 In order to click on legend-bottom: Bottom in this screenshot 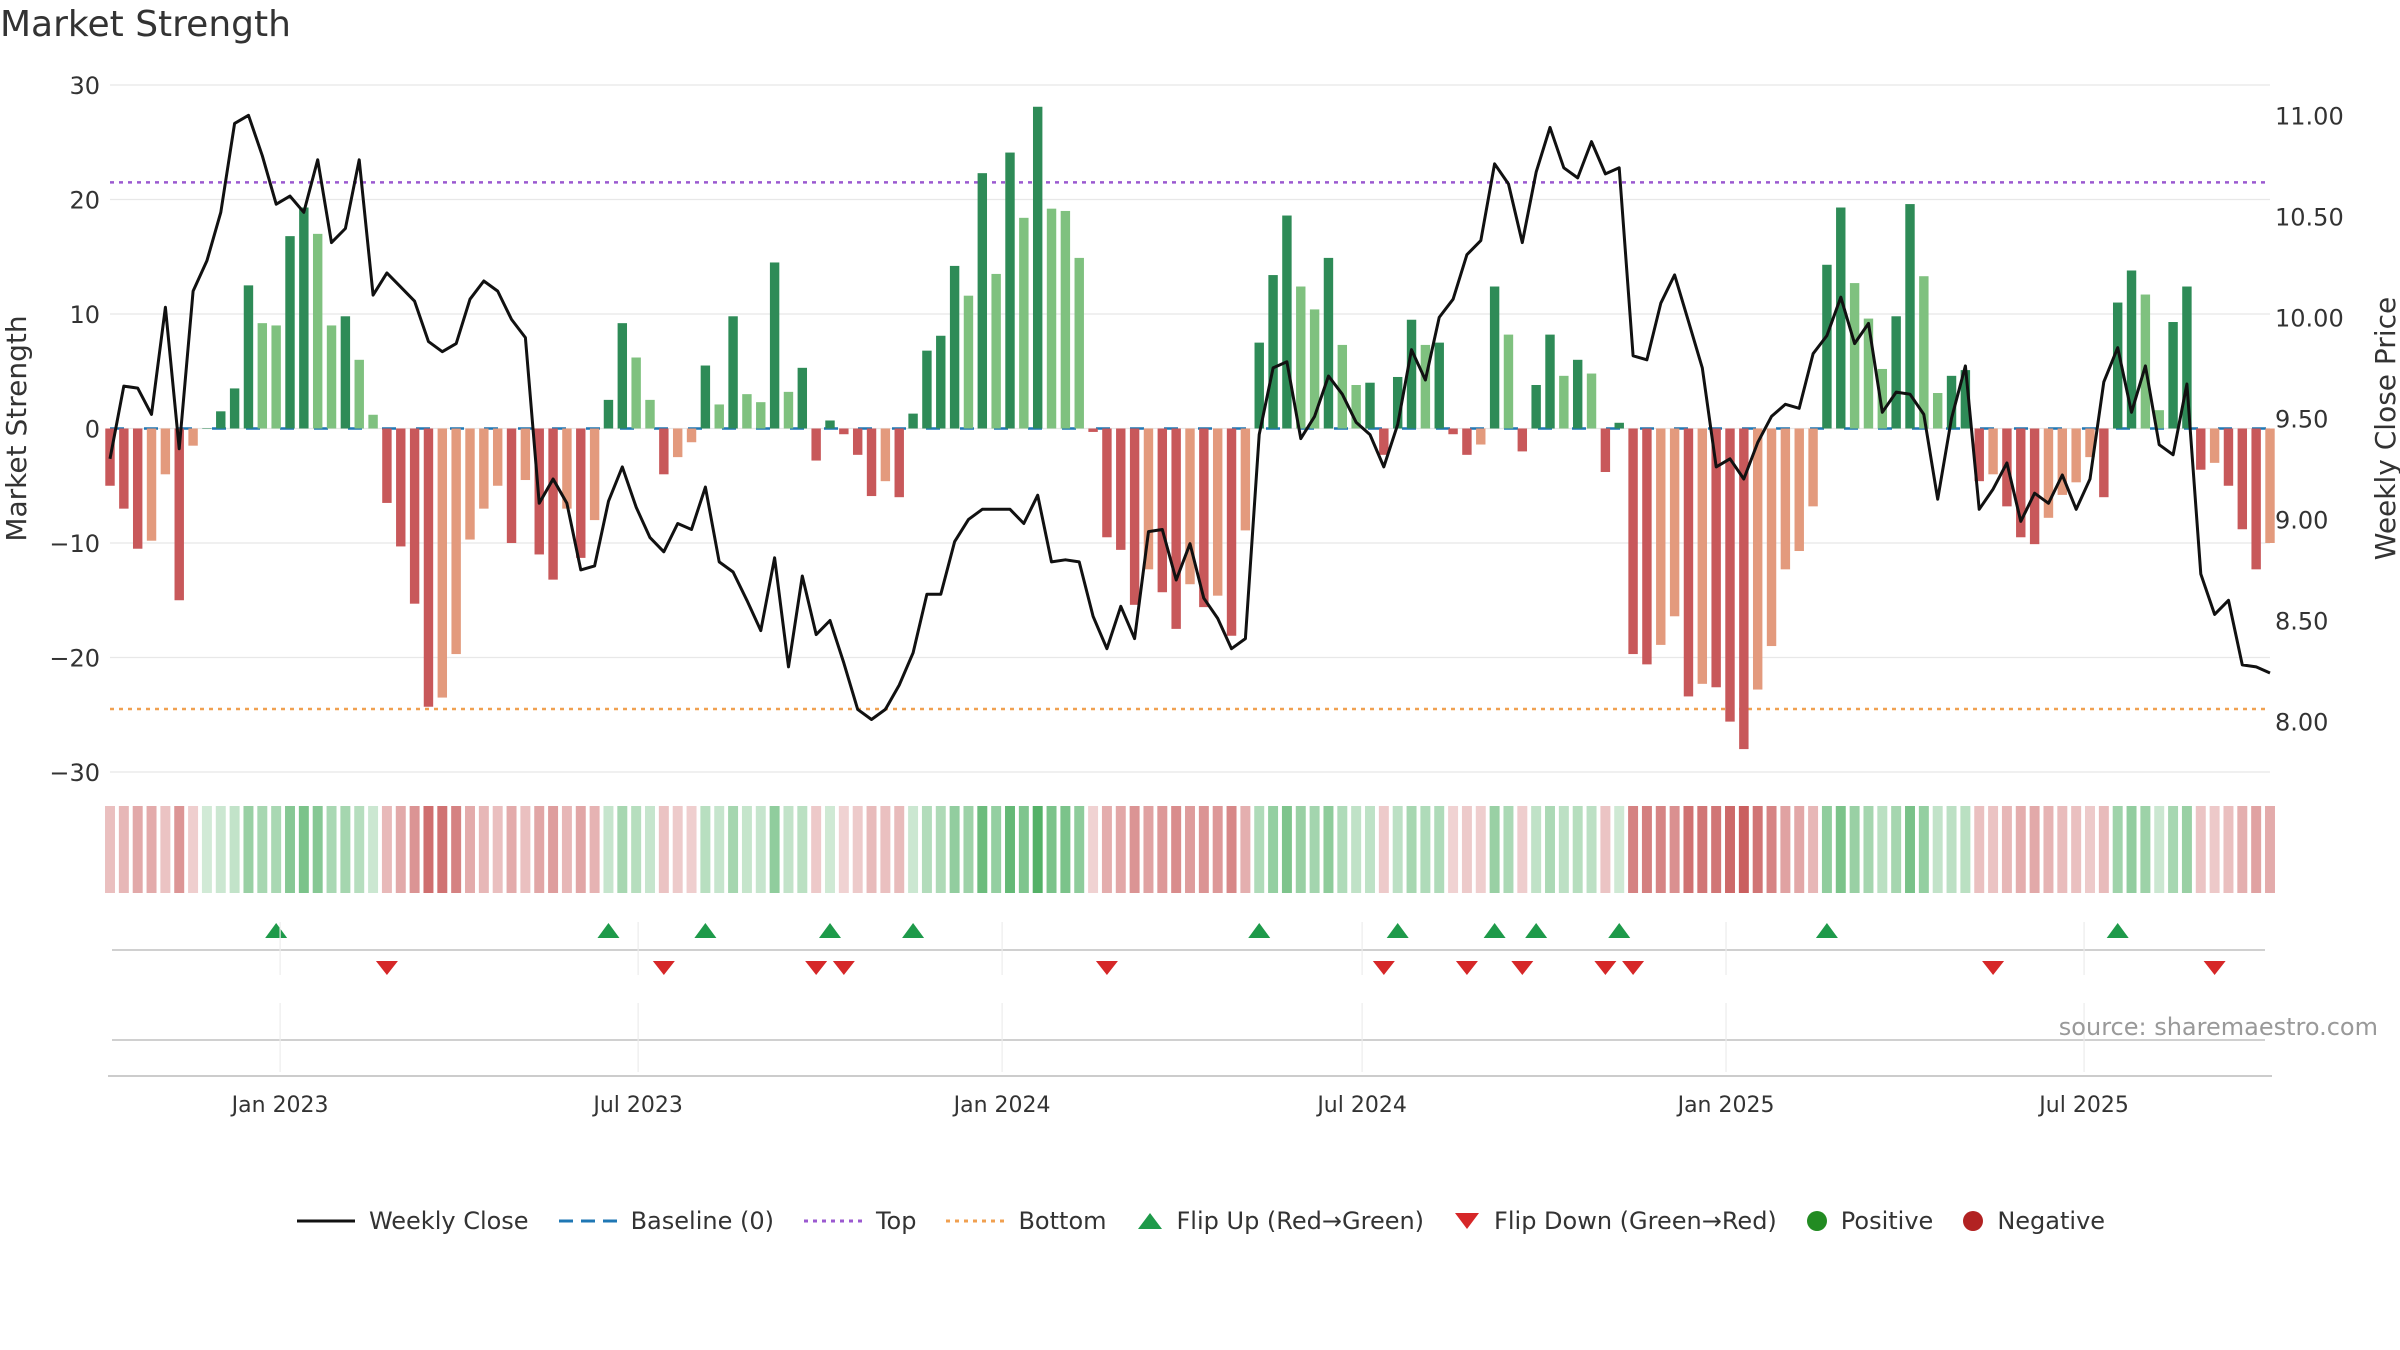, I will do `click(1025, 1221)`.